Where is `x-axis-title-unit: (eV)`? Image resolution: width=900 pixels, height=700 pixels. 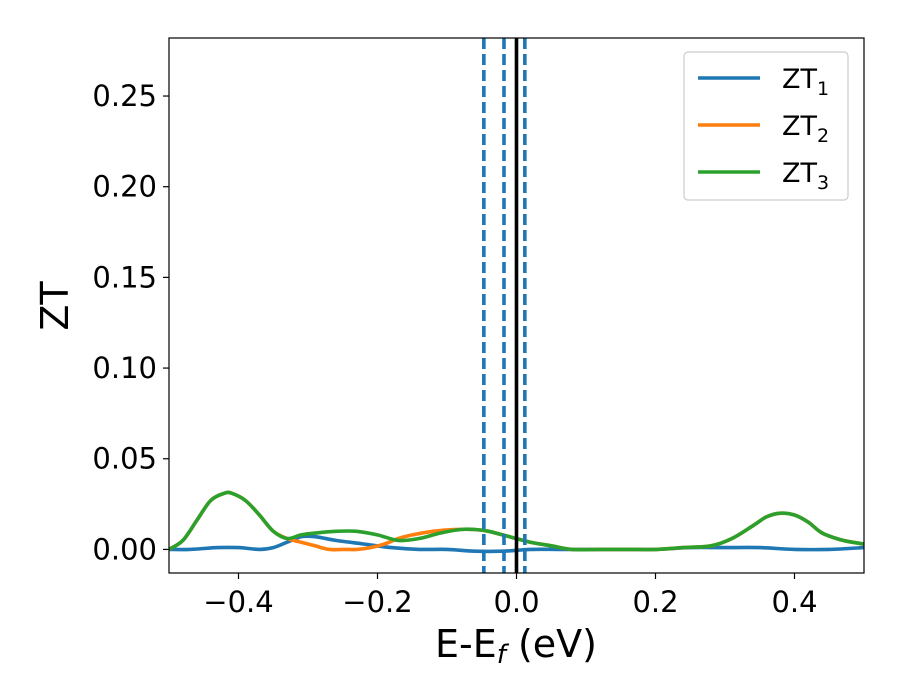 x-axis-title-unit: (eV) is located at coordinates (551, 644).